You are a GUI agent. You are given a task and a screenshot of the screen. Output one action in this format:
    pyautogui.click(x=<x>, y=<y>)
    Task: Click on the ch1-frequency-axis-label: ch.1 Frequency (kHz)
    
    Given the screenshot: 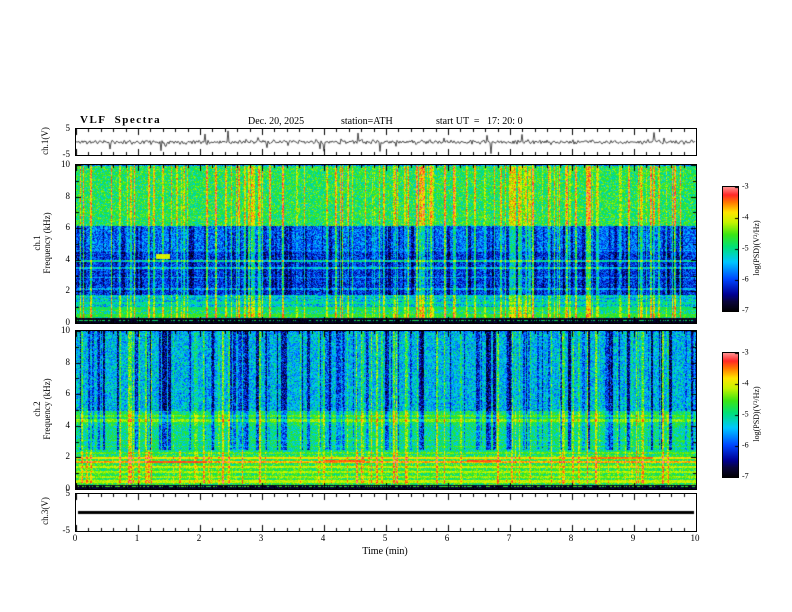 What is the action you would take?
    pyautogui.click(x=43, y=243)
    